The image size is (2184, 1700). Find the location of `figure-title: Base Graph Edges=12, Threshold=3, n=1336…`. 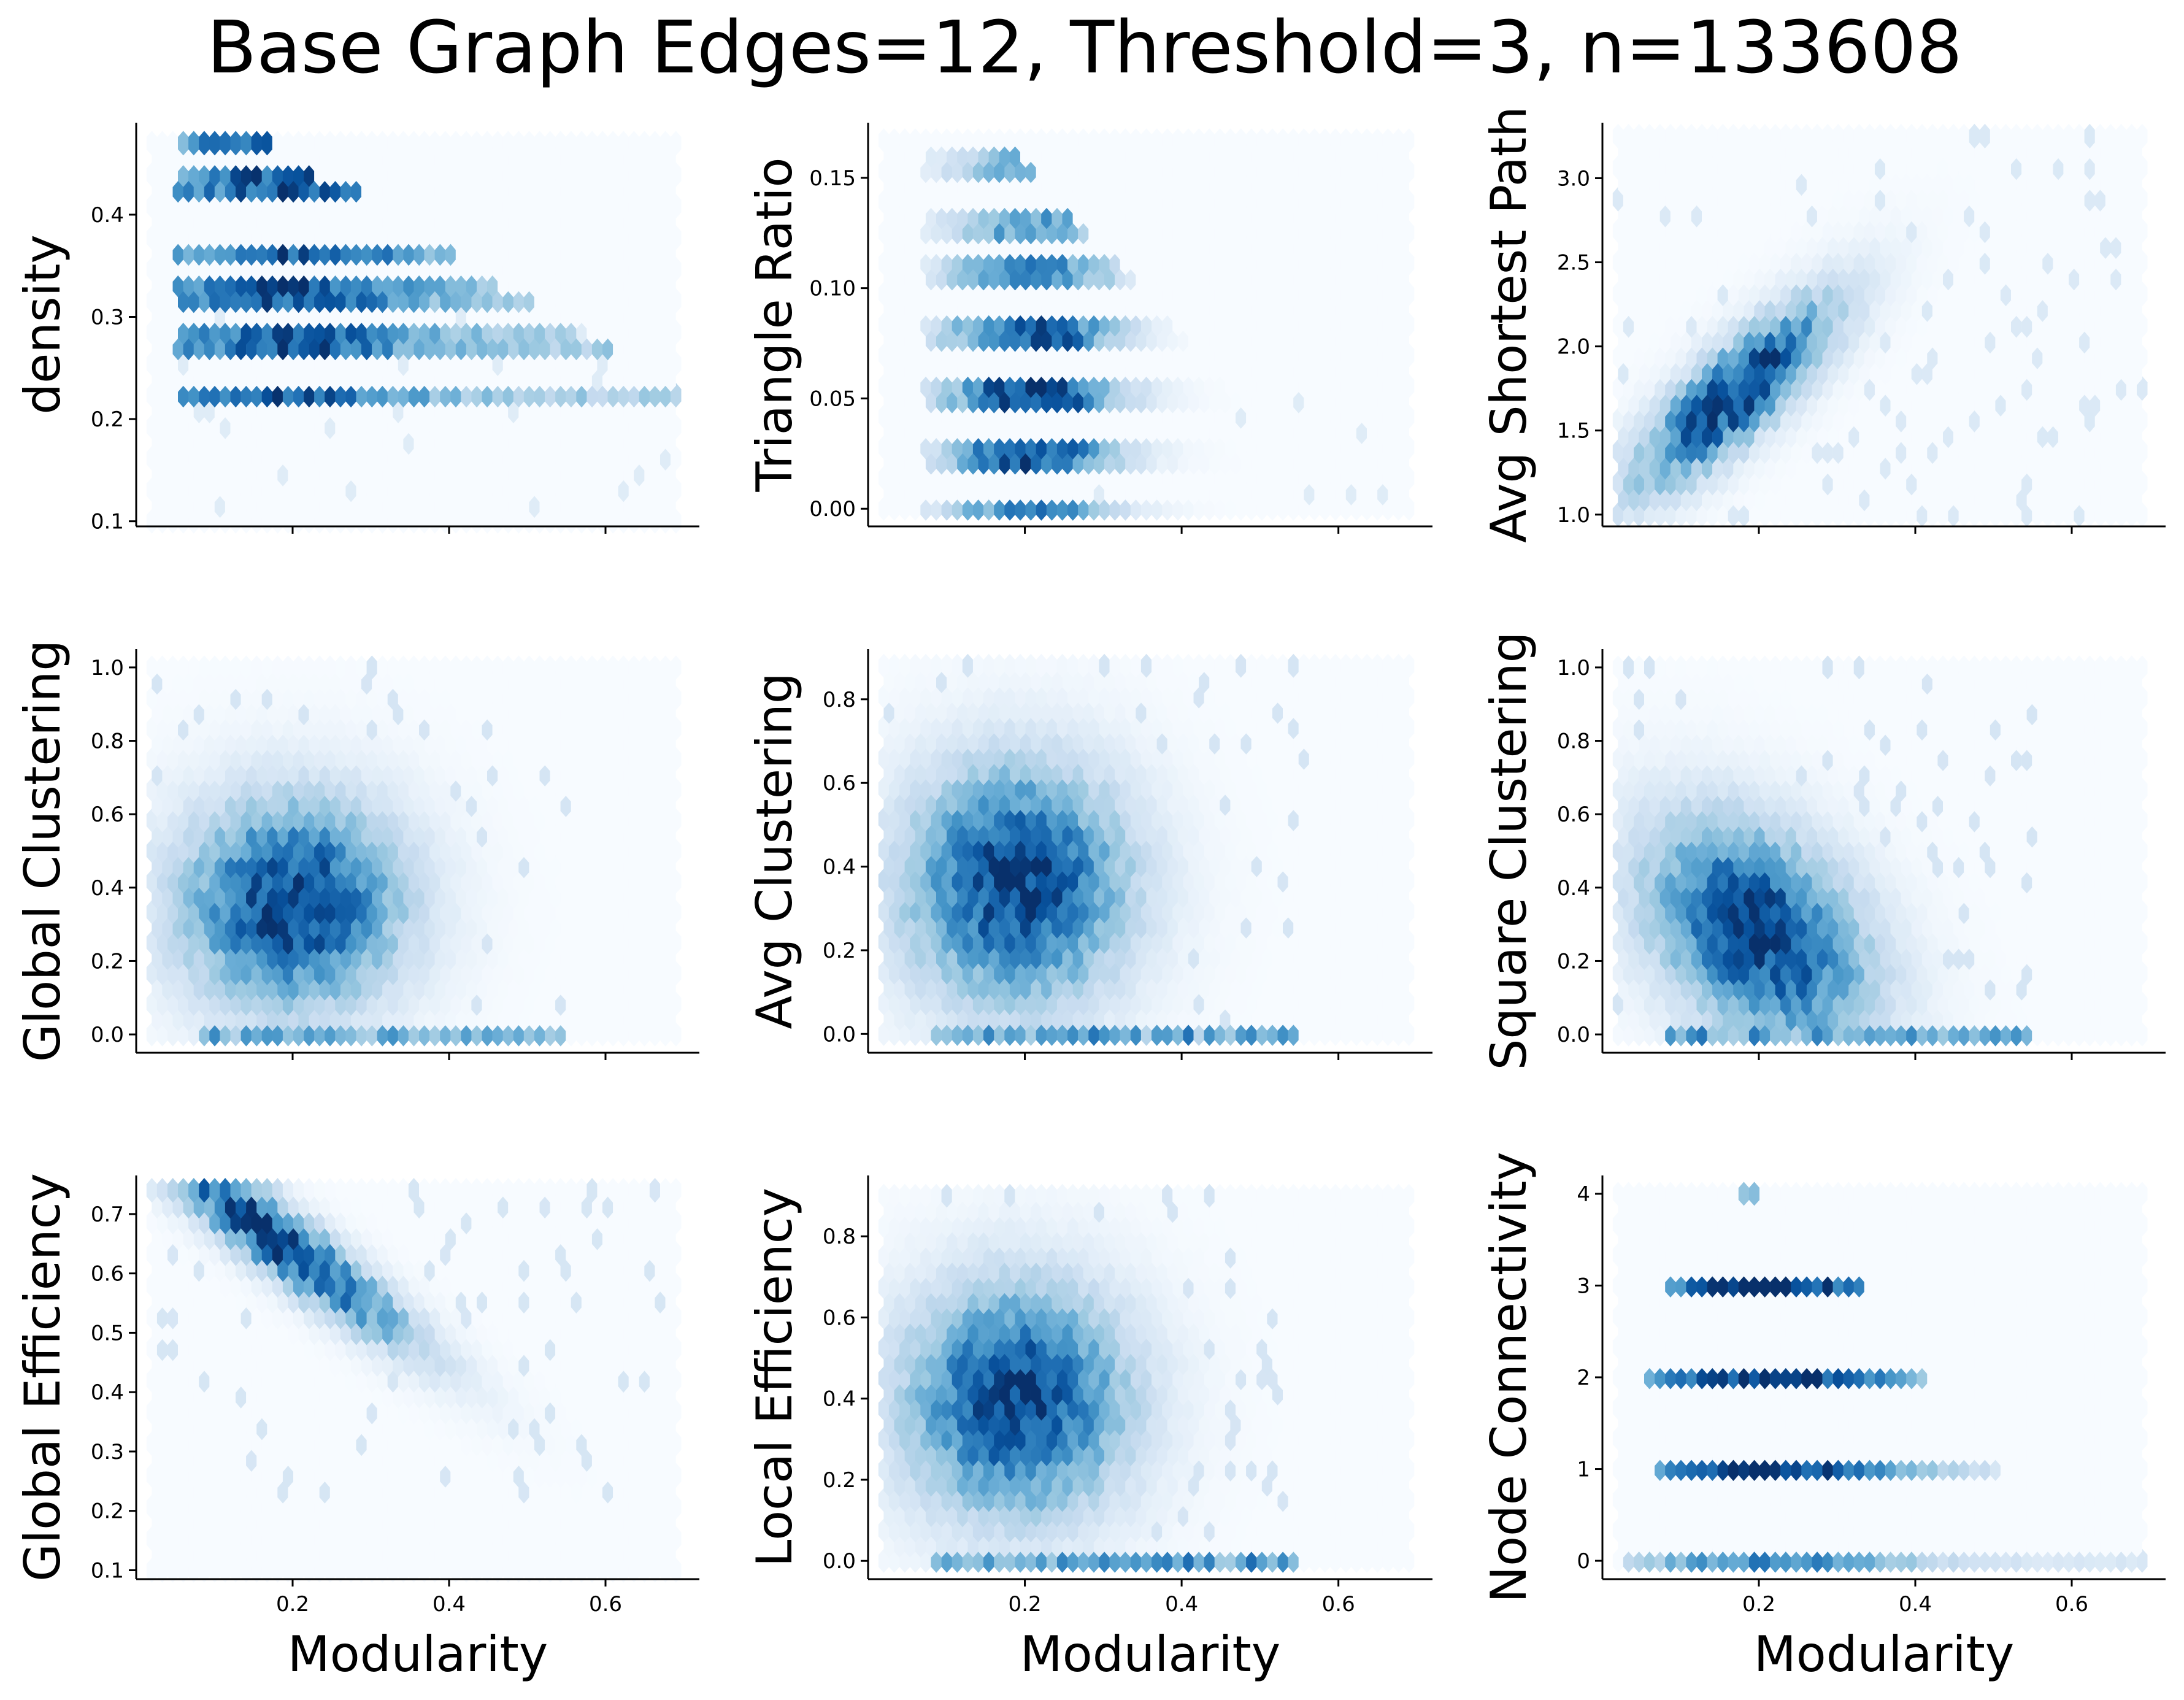

figure-title: Base Graph Edges=12, Threshold=3, n=1336… is located at coordinates (1084, 47).